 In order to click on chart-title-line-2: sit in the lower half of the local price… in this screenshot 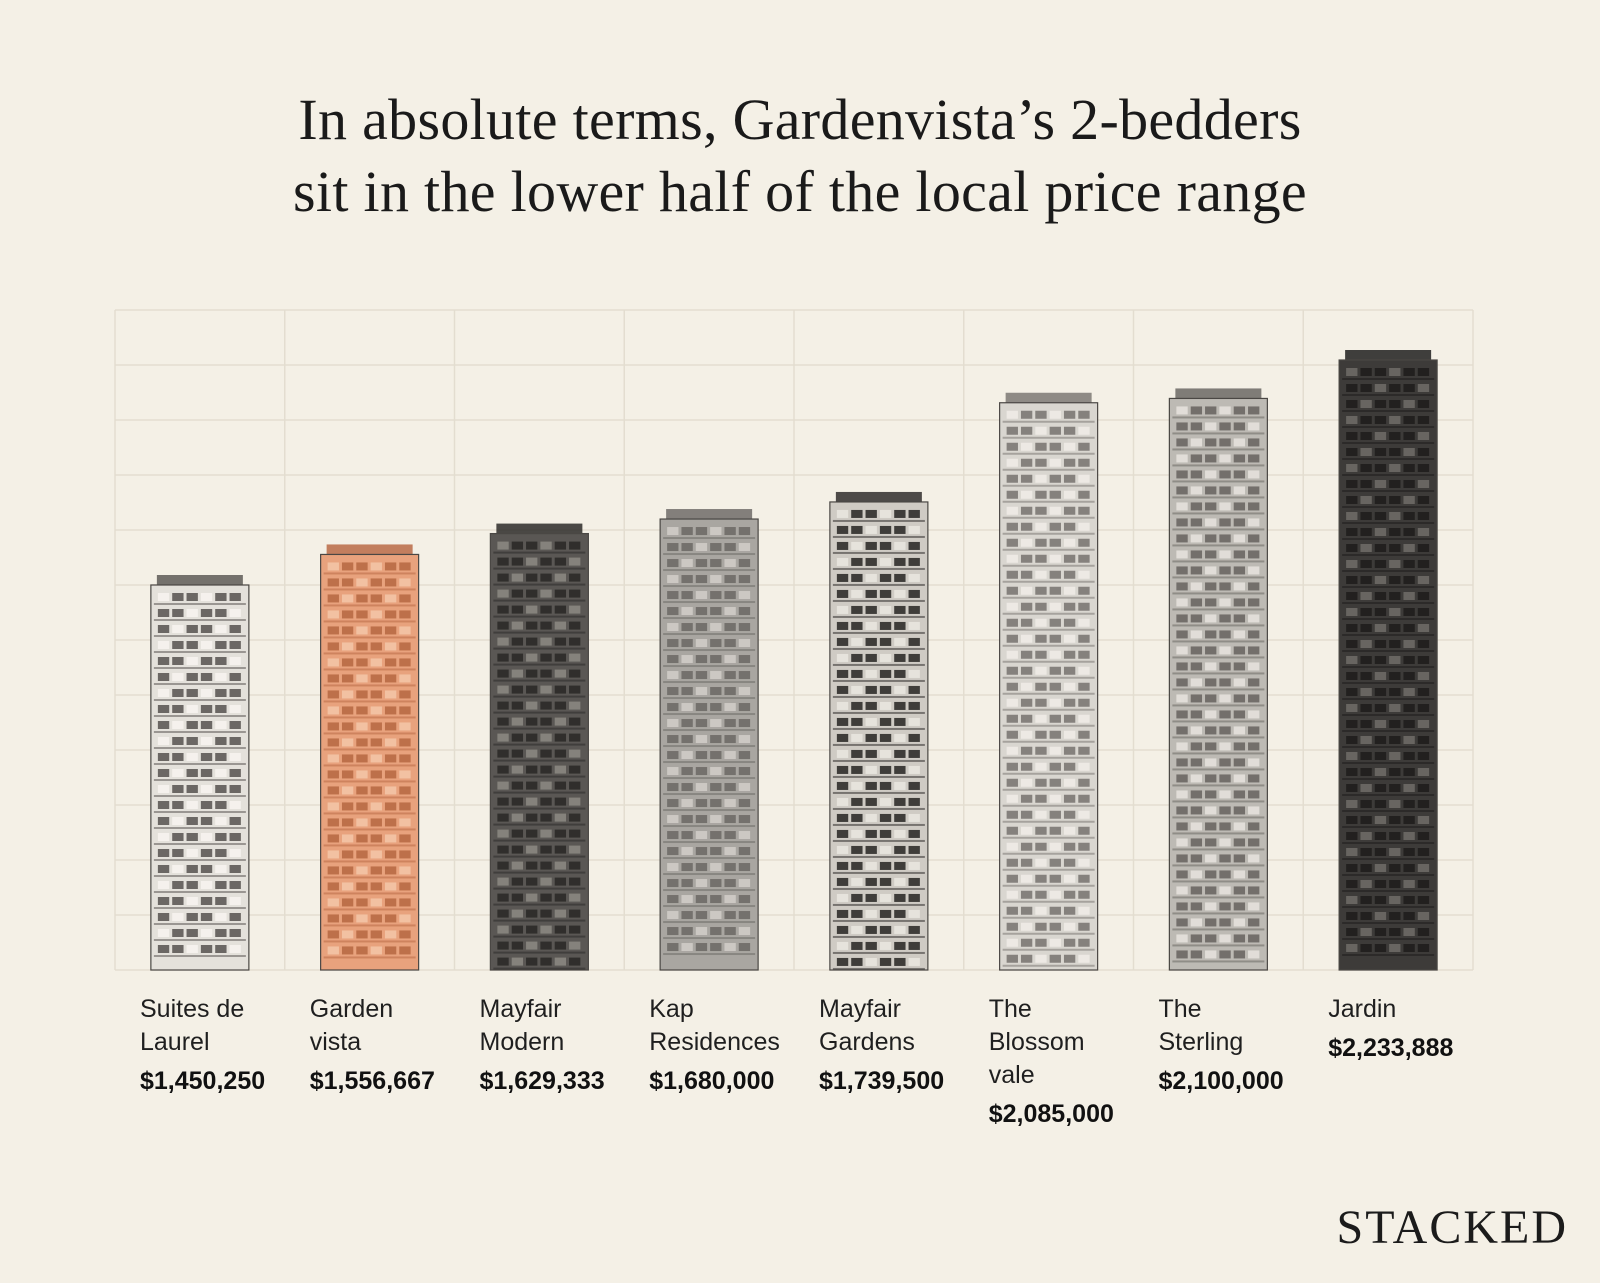, I will do `click(800, 191)`.